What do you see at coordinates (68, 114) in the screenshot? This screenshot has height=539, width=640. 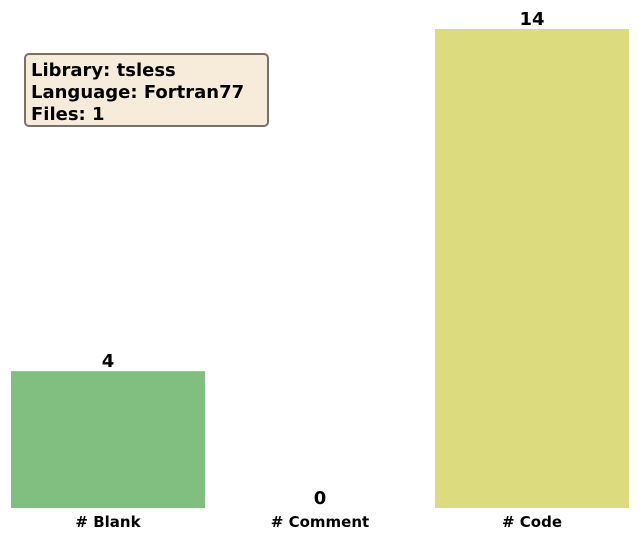 I see `files-label: Files: 1` at bounding box center [68, 114].